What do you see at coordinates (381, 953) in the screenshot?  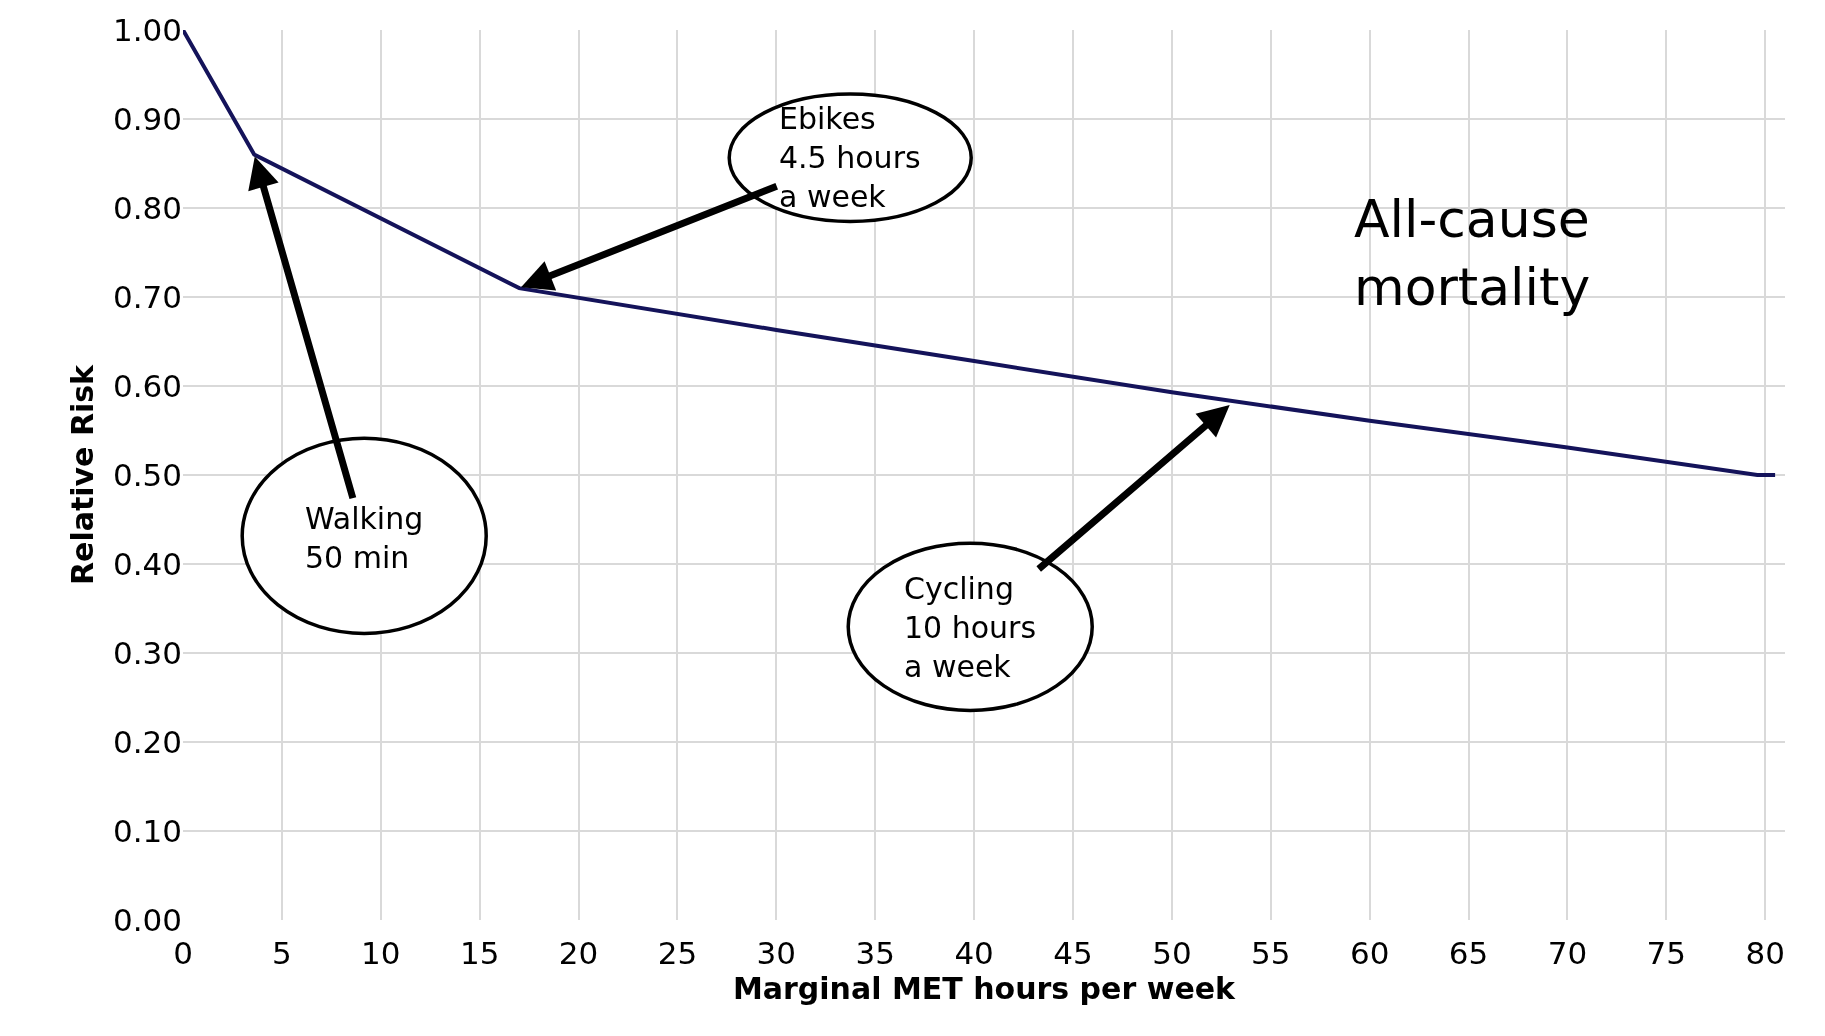 I see `x-tick-label: 10` at bounding box center [381, 953].